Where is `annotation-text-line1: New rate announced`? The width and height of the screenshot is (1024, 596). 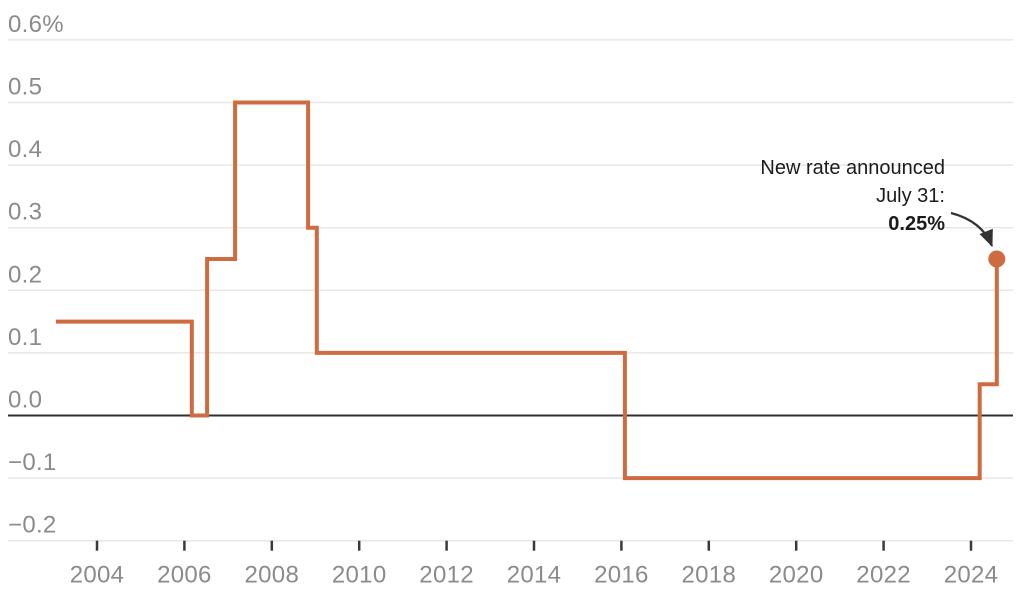
annotation-text-line1: New rate announced is located at coordinates (852, 168).